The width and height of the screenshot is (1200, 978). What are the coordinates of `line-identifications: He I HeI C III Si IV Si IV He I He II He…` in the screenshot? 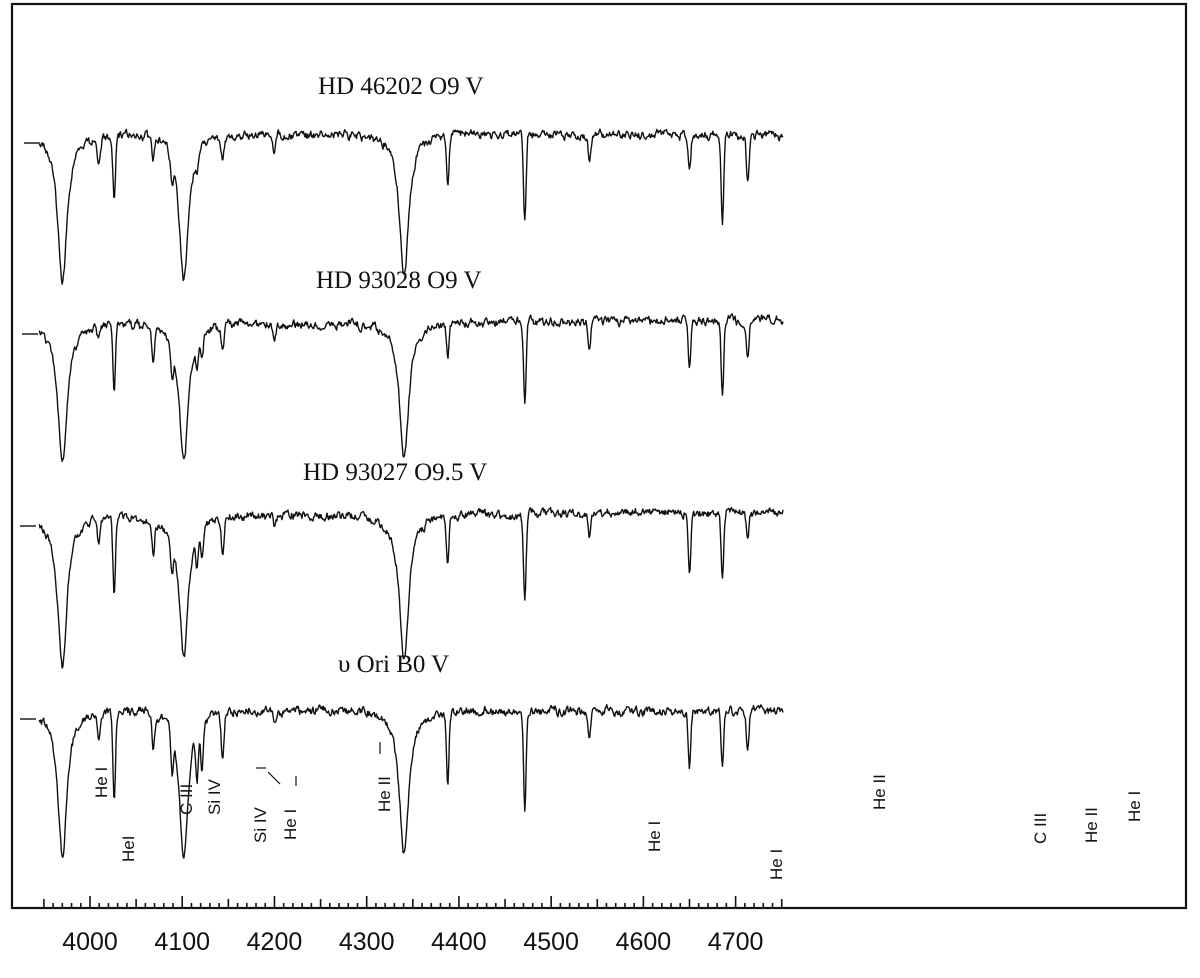 It's located at (618, 811).